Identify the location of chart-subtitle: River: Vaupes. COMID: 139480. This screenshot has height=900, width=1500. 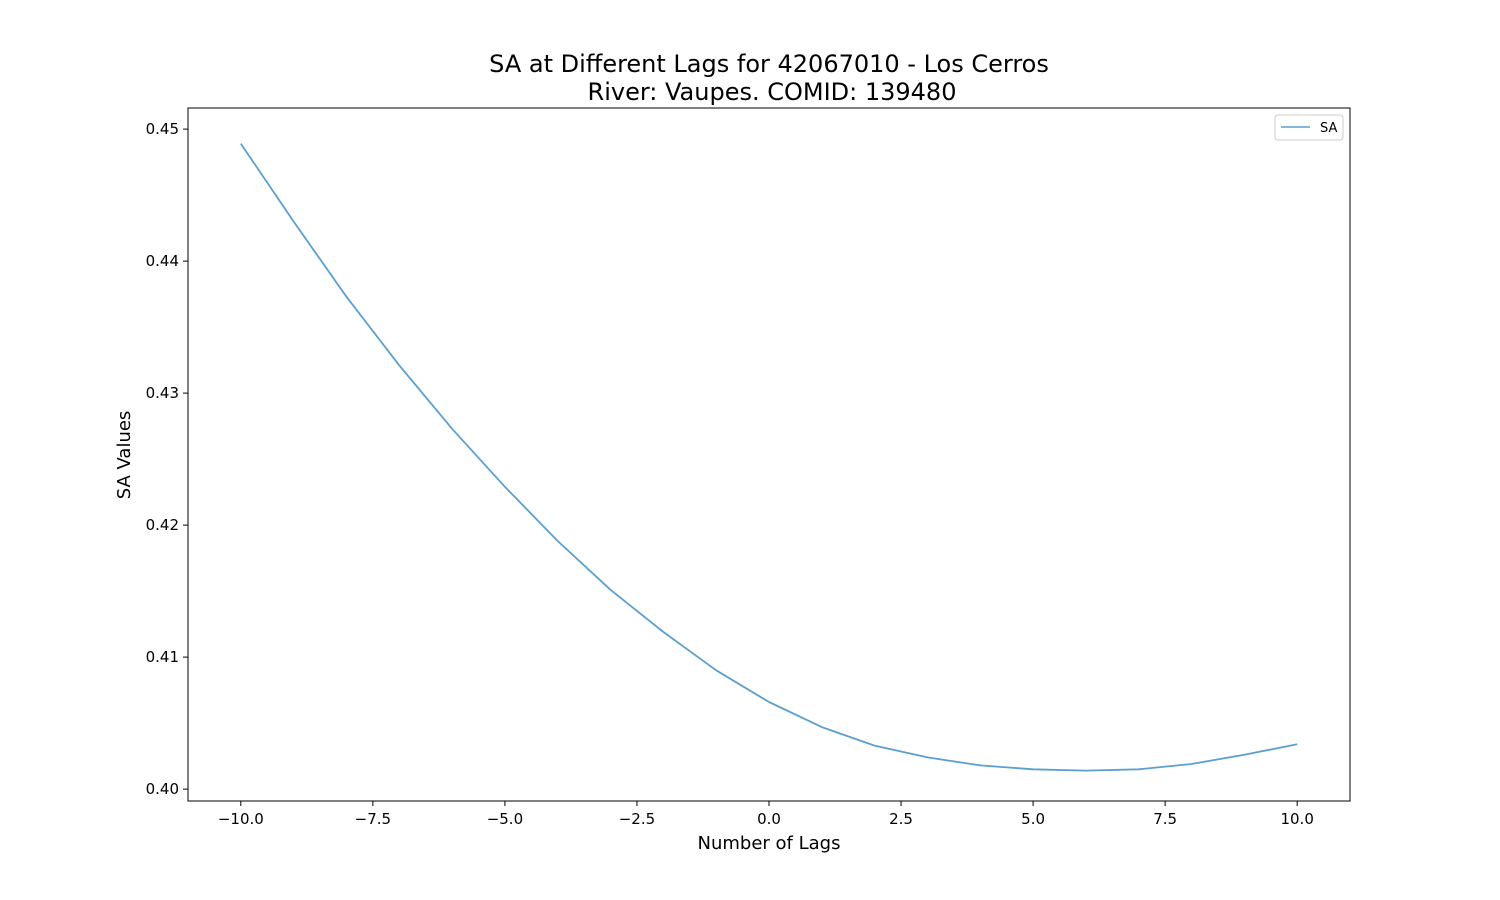
(772, 92).